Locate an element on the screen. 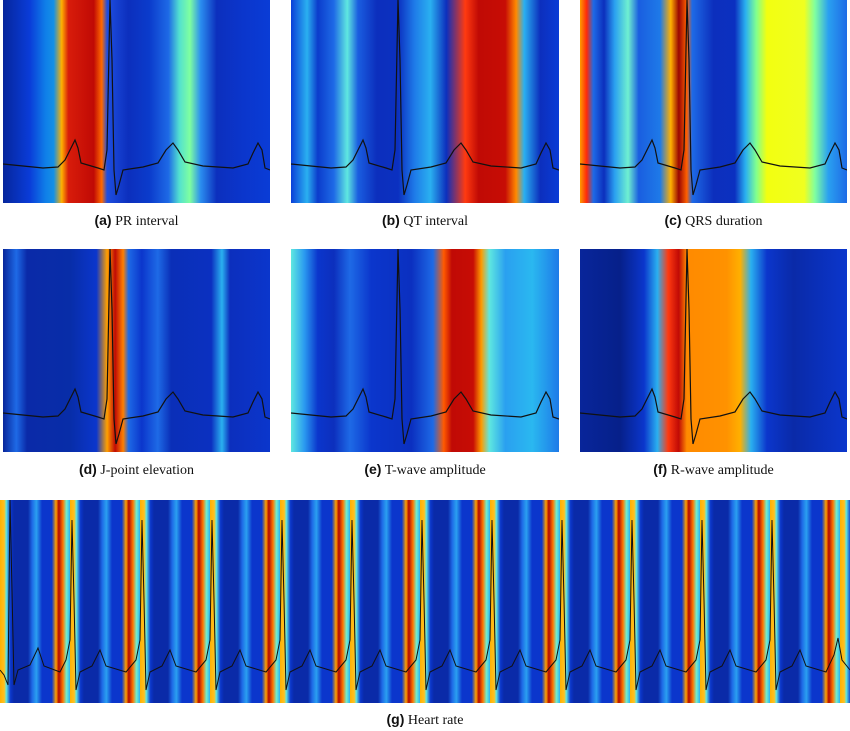  caption-e: (e) T-wave amplitude is located at coordinates (425, 470).